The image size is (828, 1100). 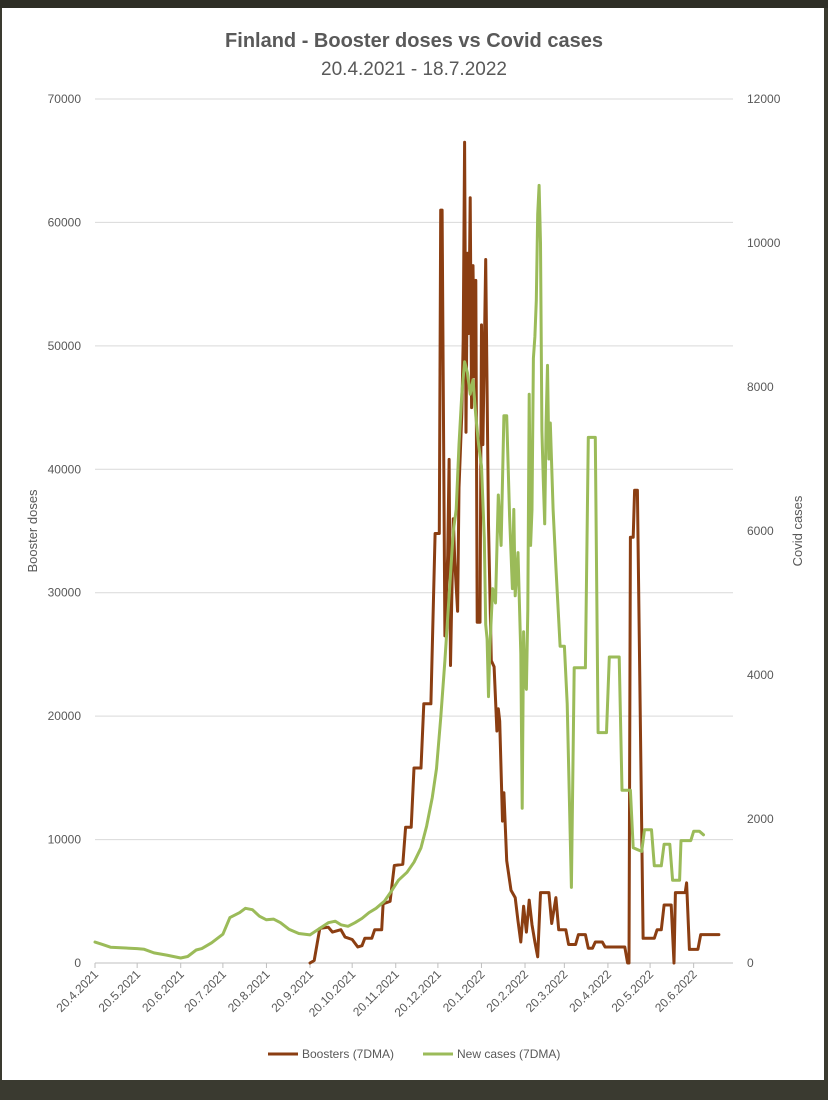 What do you see at coordinates (348, 1054) in the screenshot?
I see `legend-label-boosters: Boosters (7DMA)` at bounding box center [348, 1054].